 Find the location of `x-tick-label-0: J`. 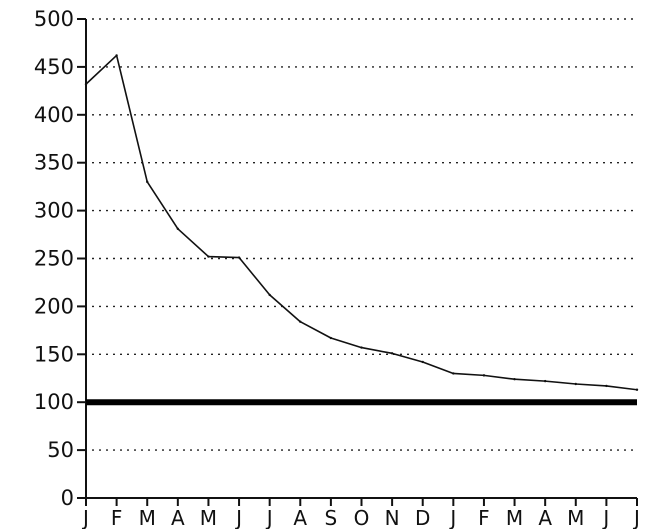

x-tick-label-0: J is located at coordinates (85, 517).